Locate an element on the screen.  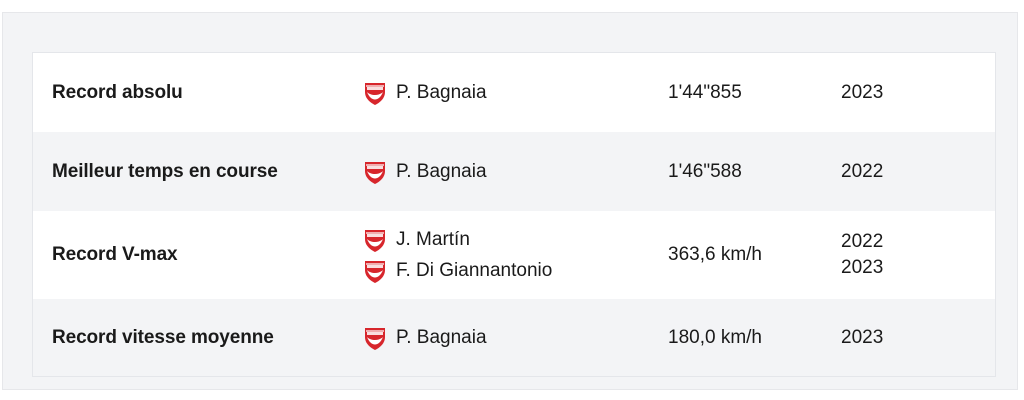
record-value: 1'46"588 is located at coordinates (705, 171).